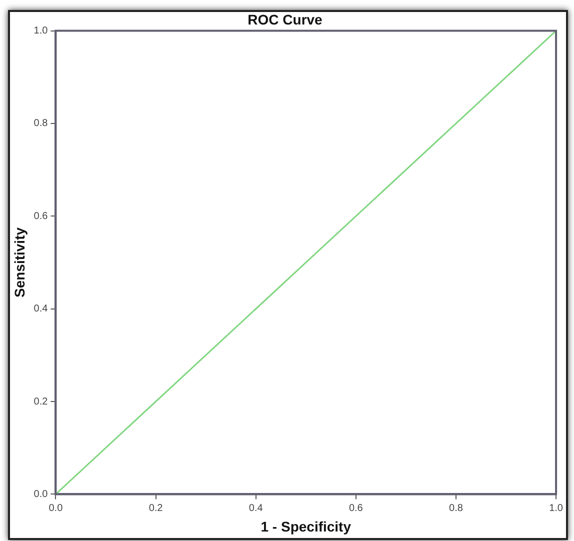 The height and width of the screenshot is (541, 574). I want to click on y-tick-label: 0.0, so click(41, 494).